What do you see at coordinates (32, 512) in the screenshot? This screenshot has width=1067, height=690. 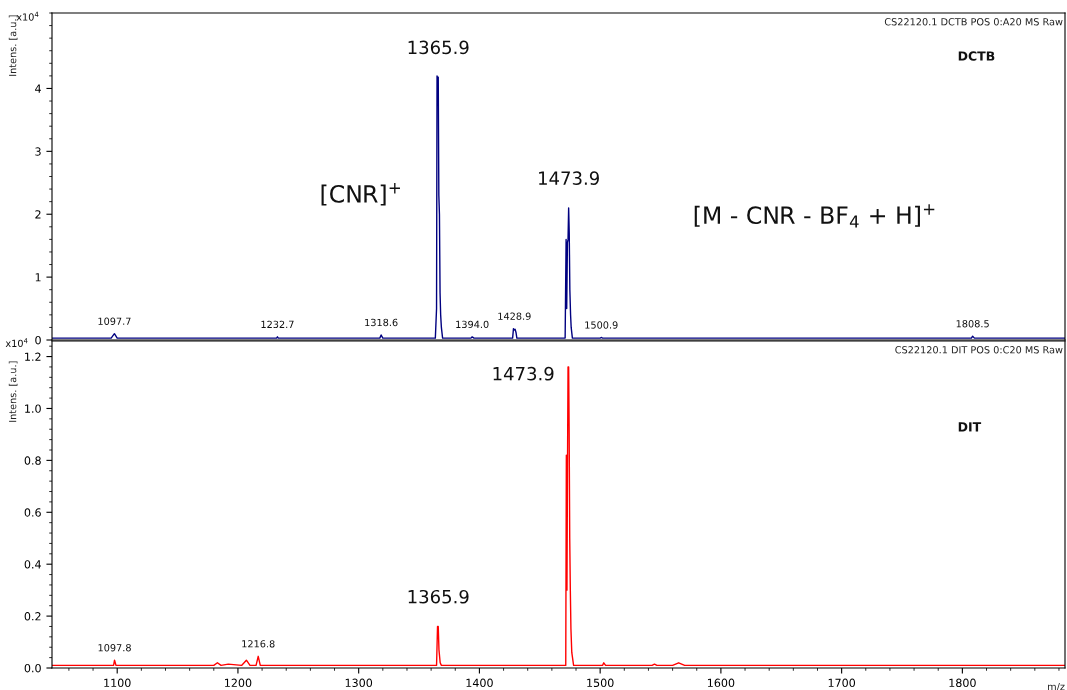 I see `y-tick-label: 0.6` at bounding box center [32, 512].